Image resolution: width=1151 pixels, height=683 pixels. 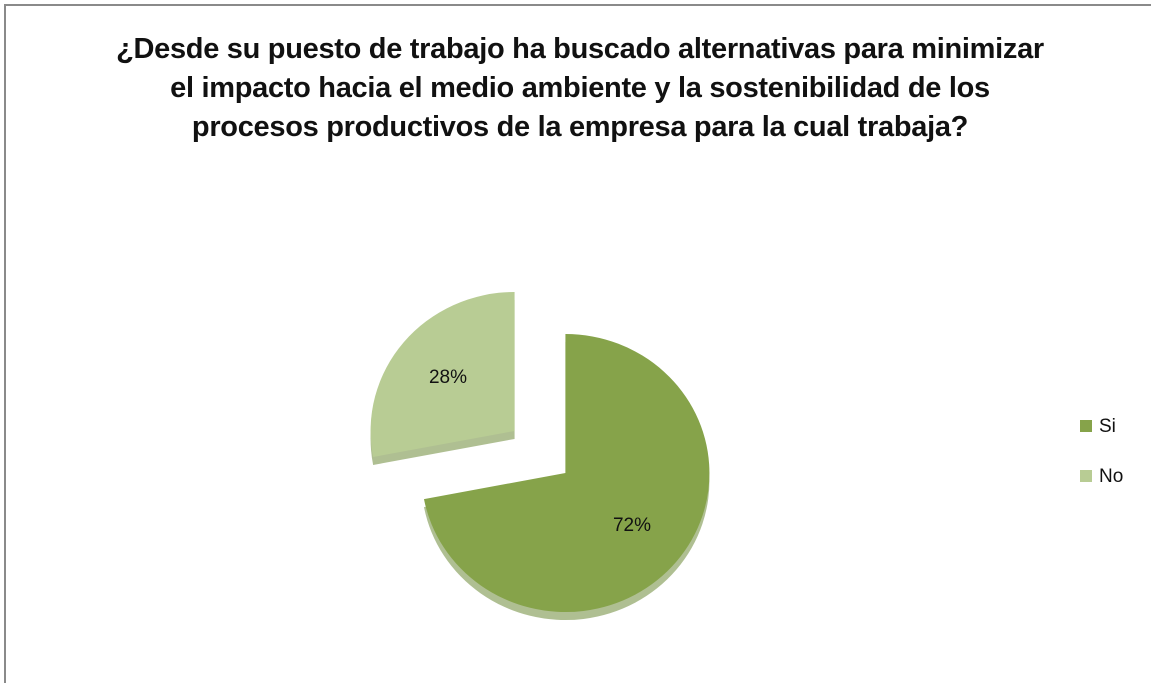 I want to click on data-label: 72%, so click(x=632, y=525).